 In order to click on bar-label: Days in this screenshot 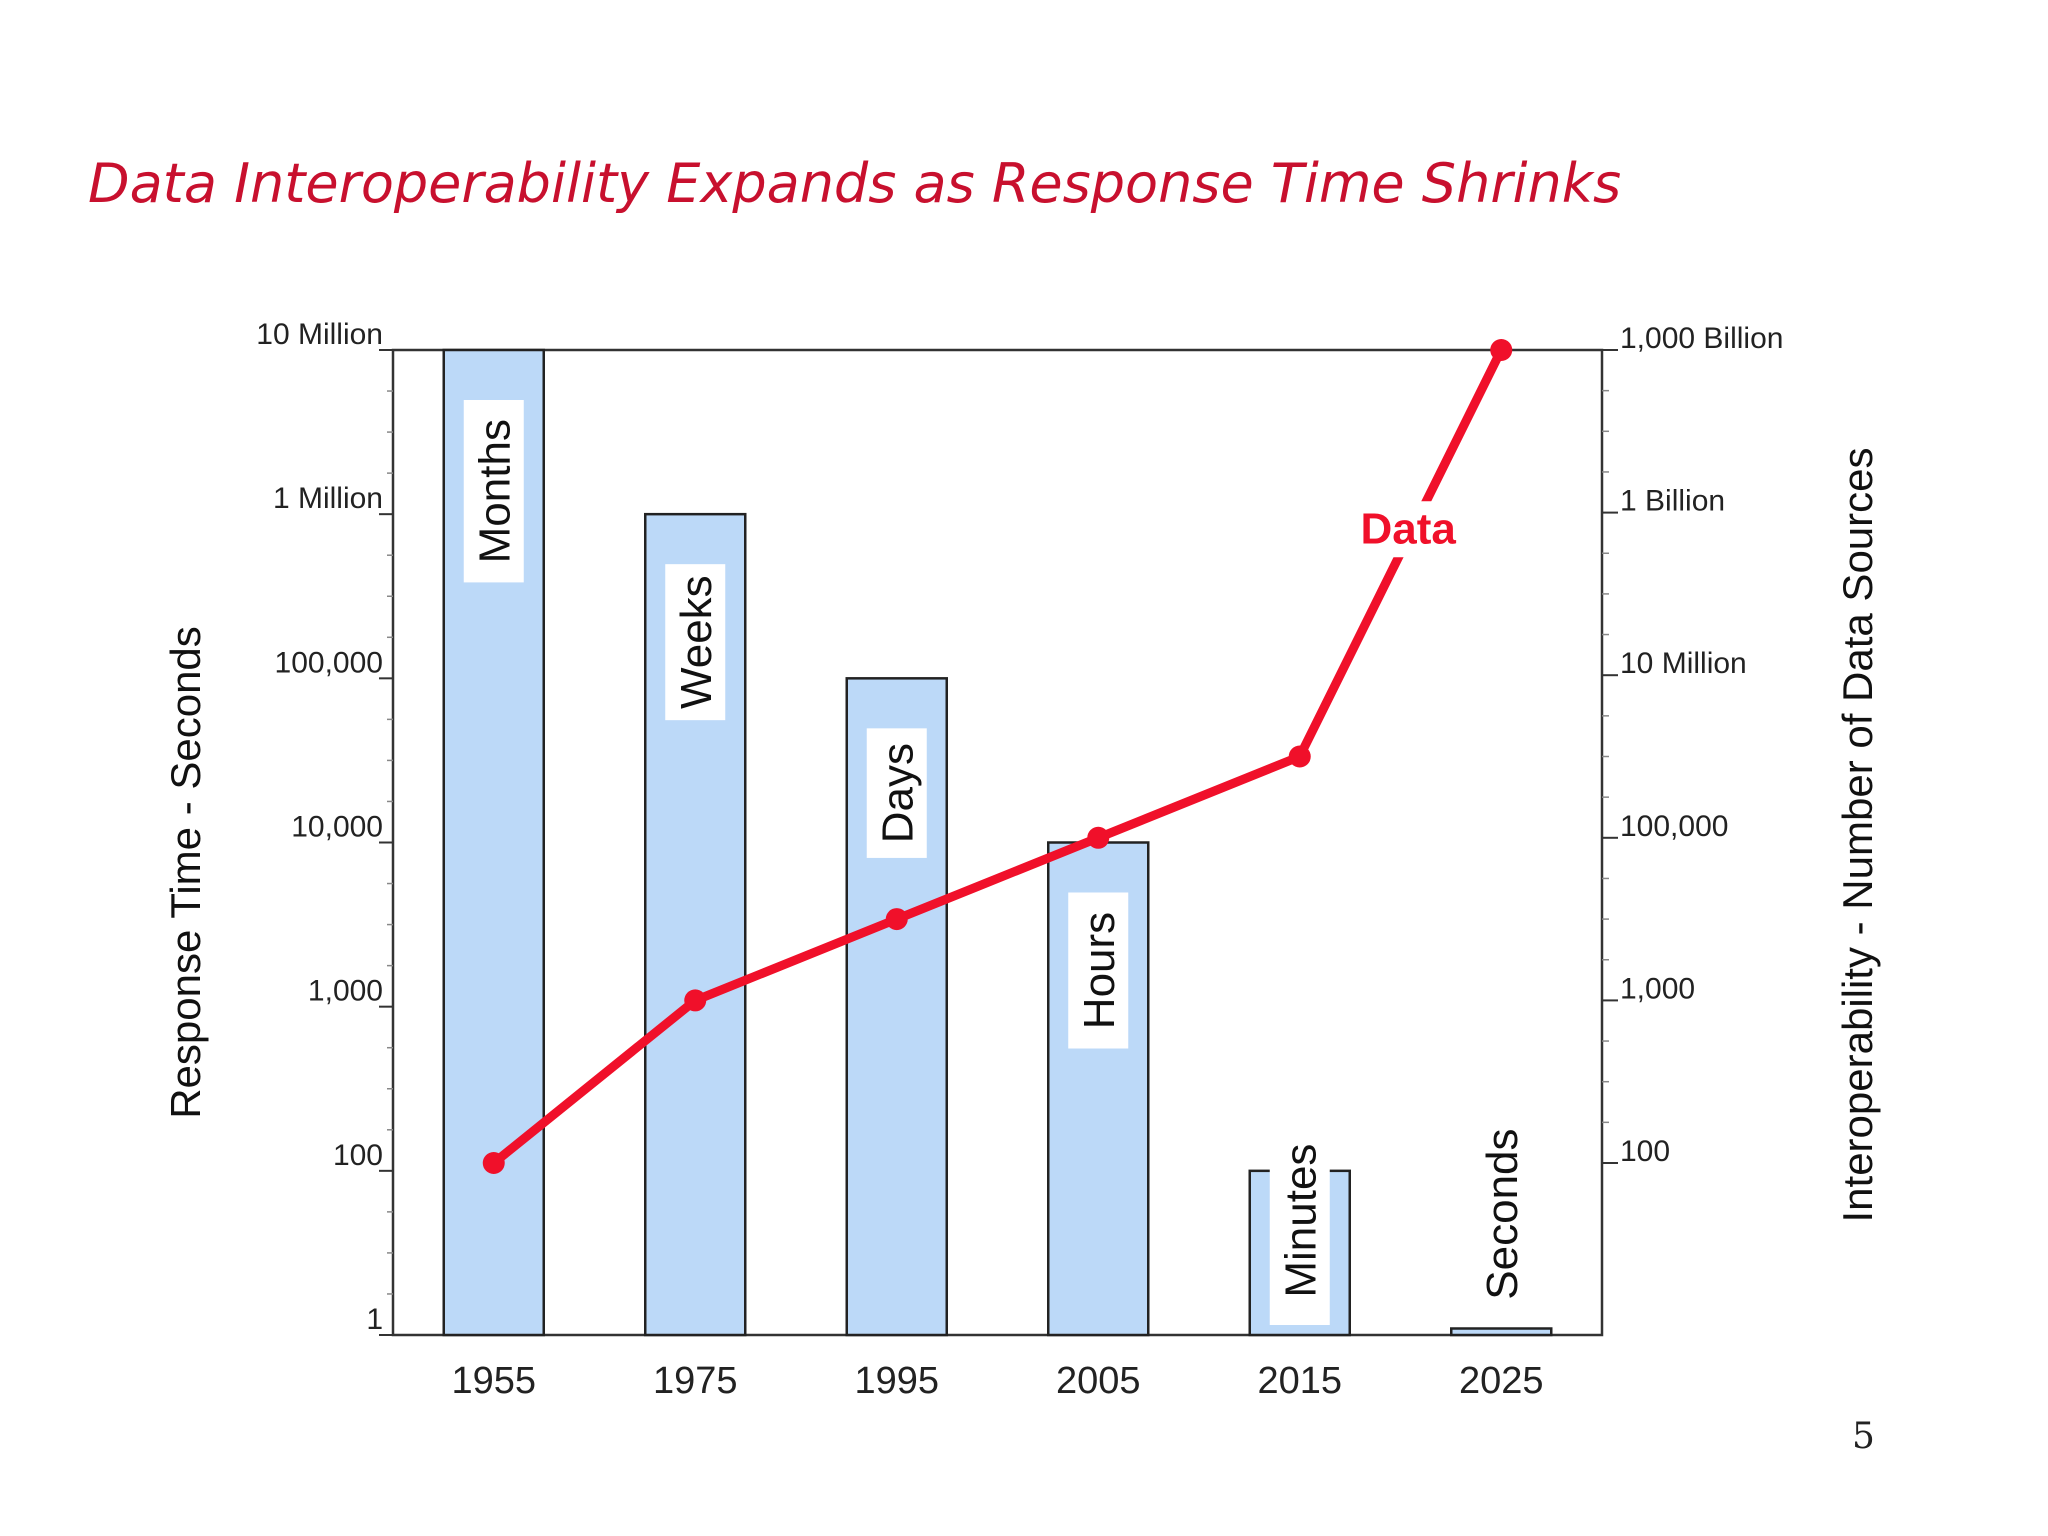, I will do `click(898, 793)`.